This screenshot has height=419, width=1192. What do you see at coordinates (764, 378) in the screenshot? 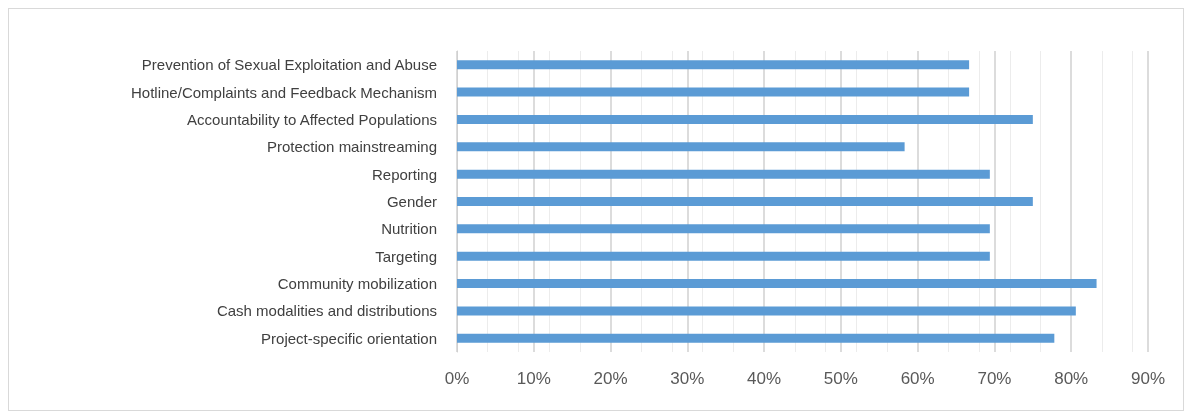
I see `x-tick-label: 40%` at bounding box center [764, 378].